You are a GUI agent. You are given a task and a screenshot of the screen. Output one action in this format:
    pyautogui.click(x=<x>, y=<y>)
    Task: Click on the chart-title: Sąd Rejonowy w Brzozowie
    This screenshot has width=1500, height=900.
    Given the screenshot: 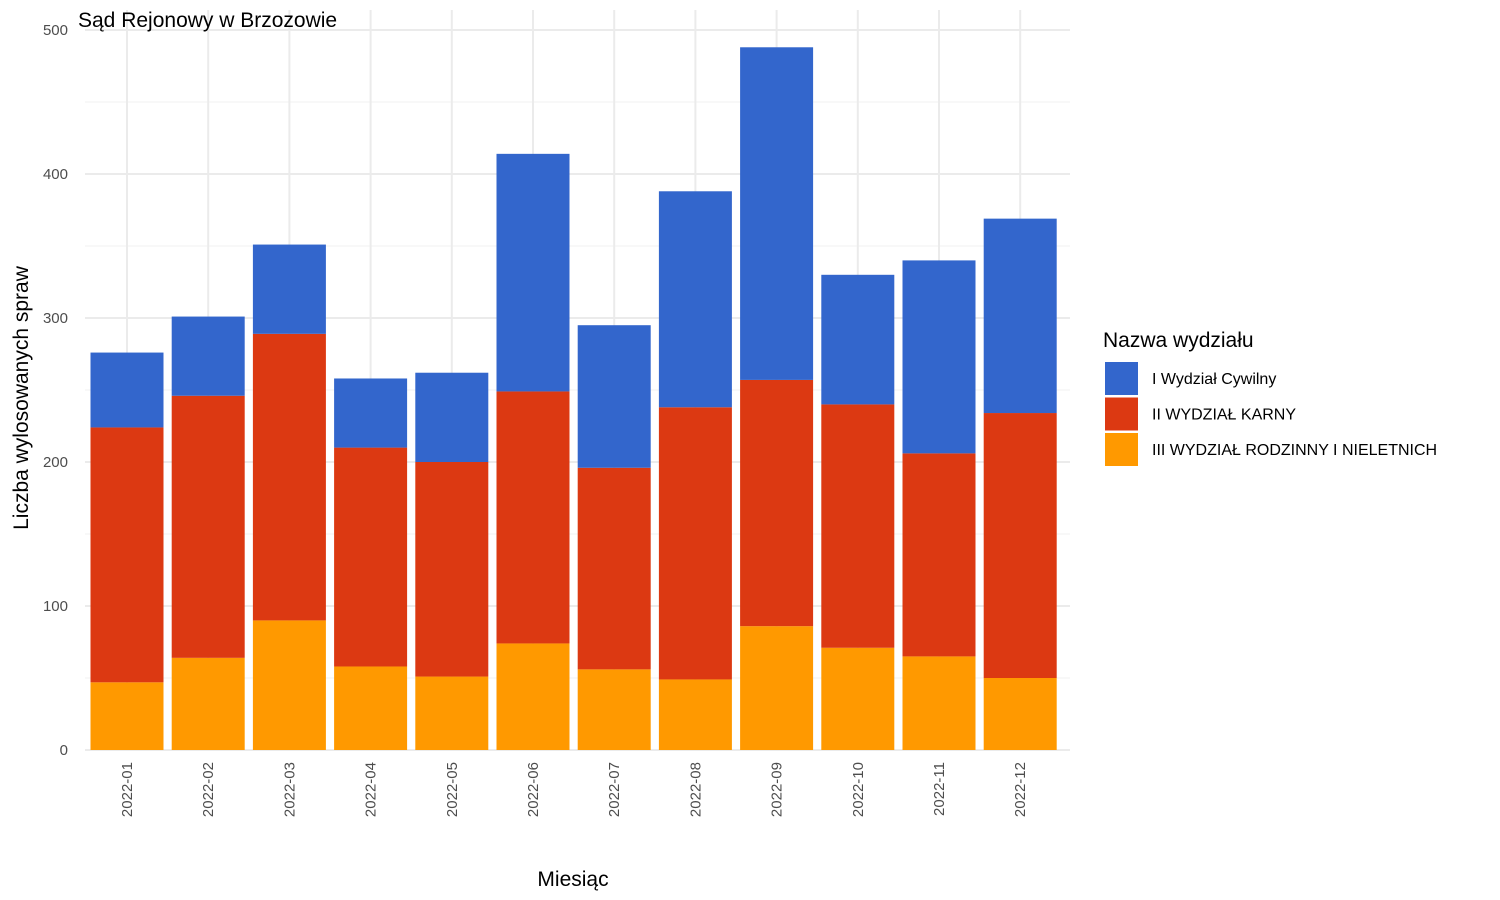 What is the action you would take?
    pyautogui.click(x=207, y=20)
    